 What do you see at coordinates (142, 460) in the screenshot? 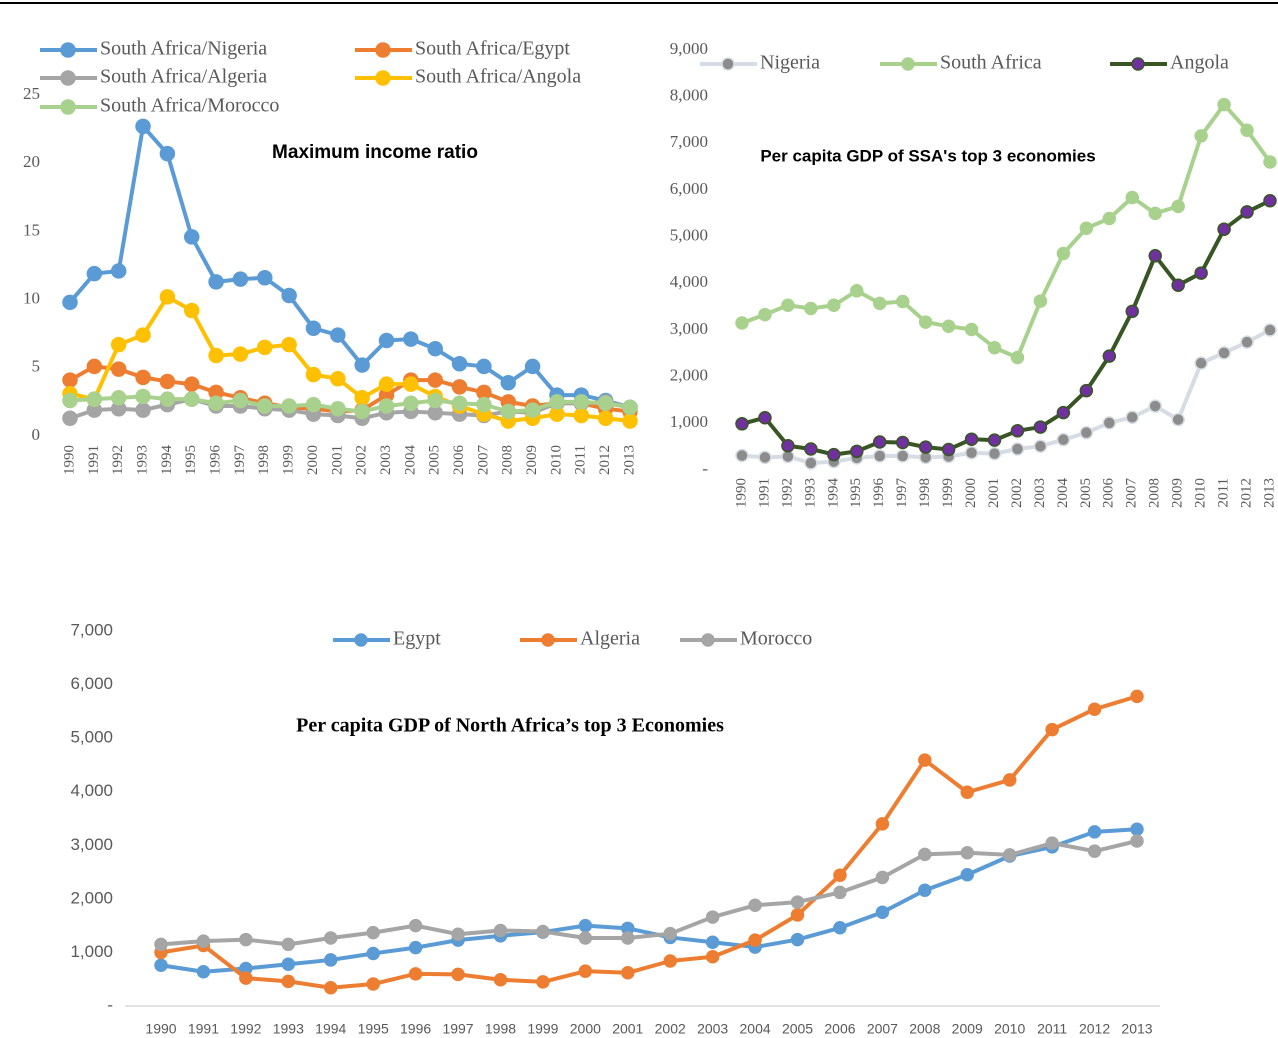
I see `x-tick-label: 1993` at bounding box center [142, 460].